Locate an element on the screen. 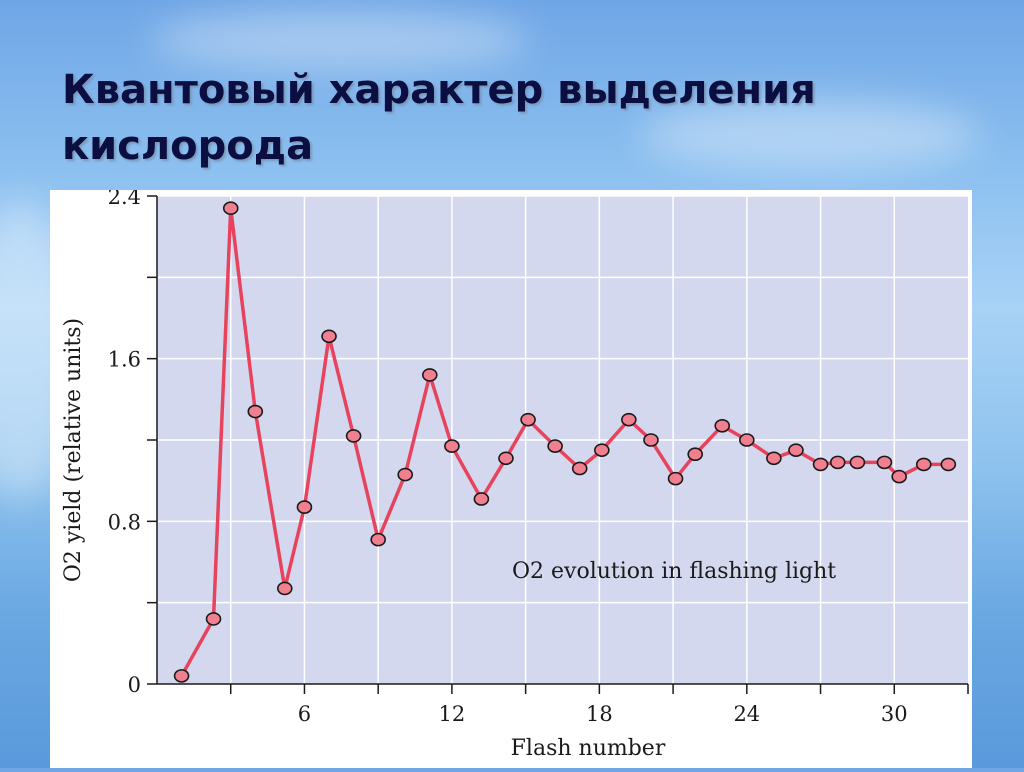  y-tick-label: 2.4 is located at coordinates (124, 199).